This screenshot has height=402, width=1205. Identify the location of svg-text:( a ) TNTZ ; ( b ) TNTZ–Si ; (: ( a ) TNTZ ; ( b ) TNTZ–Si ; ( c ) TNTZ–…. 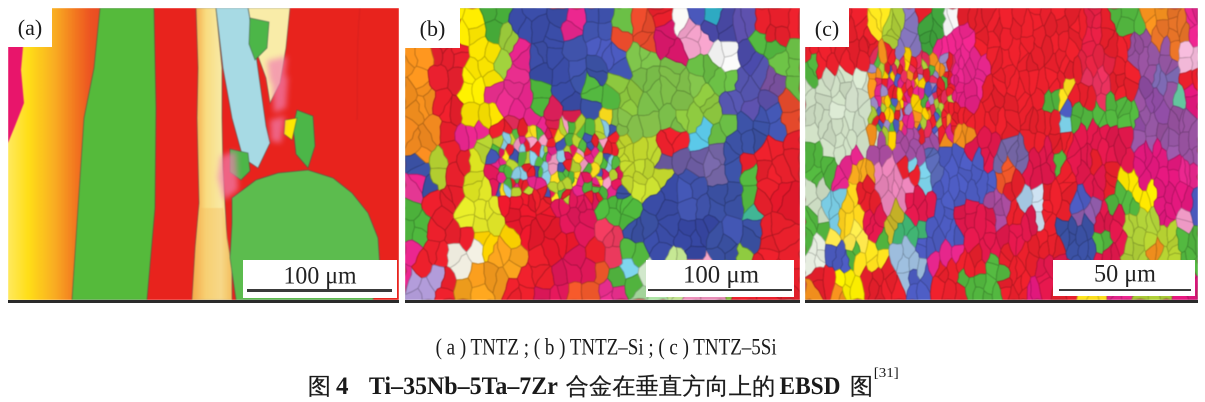
(606, 347).